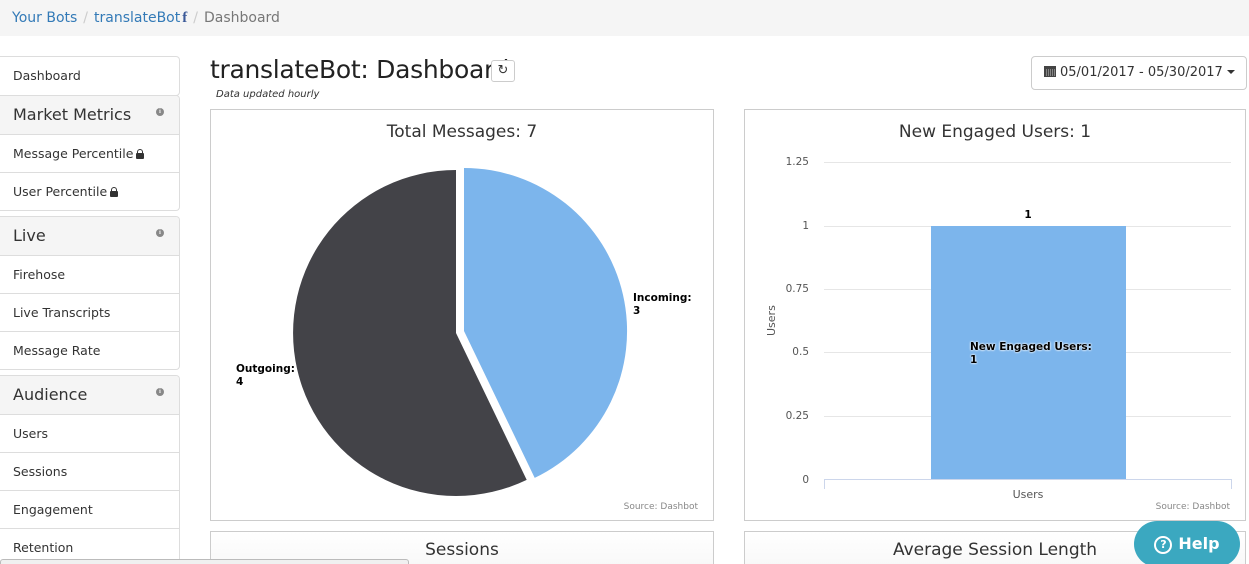 The height and width of the screenshot is (564, 1249). What do you see at coordinates (1031, 354) in the screenshot?
I see `bar-inside-label: New Engaged Users: 1` at bounding box center [1031, 354].